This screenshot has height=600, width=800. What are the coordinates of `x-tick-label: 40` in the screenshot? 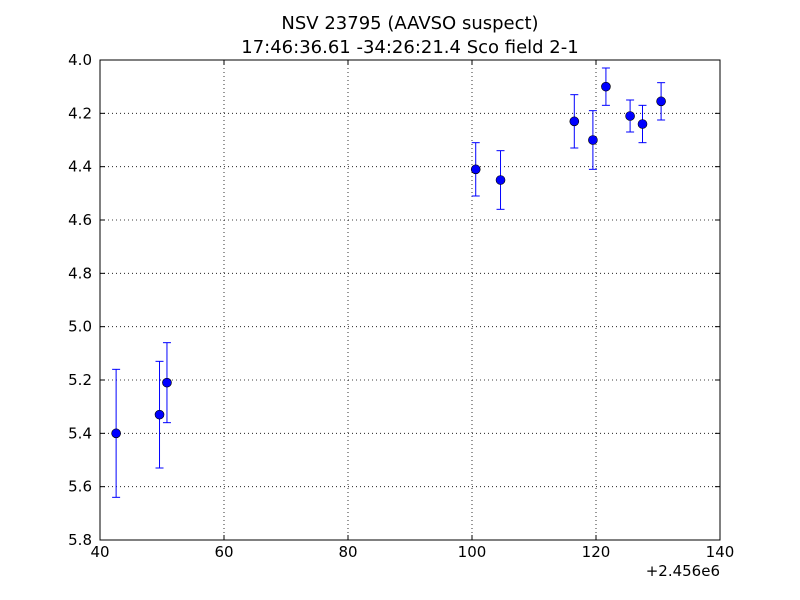 It's located at (99, 552).